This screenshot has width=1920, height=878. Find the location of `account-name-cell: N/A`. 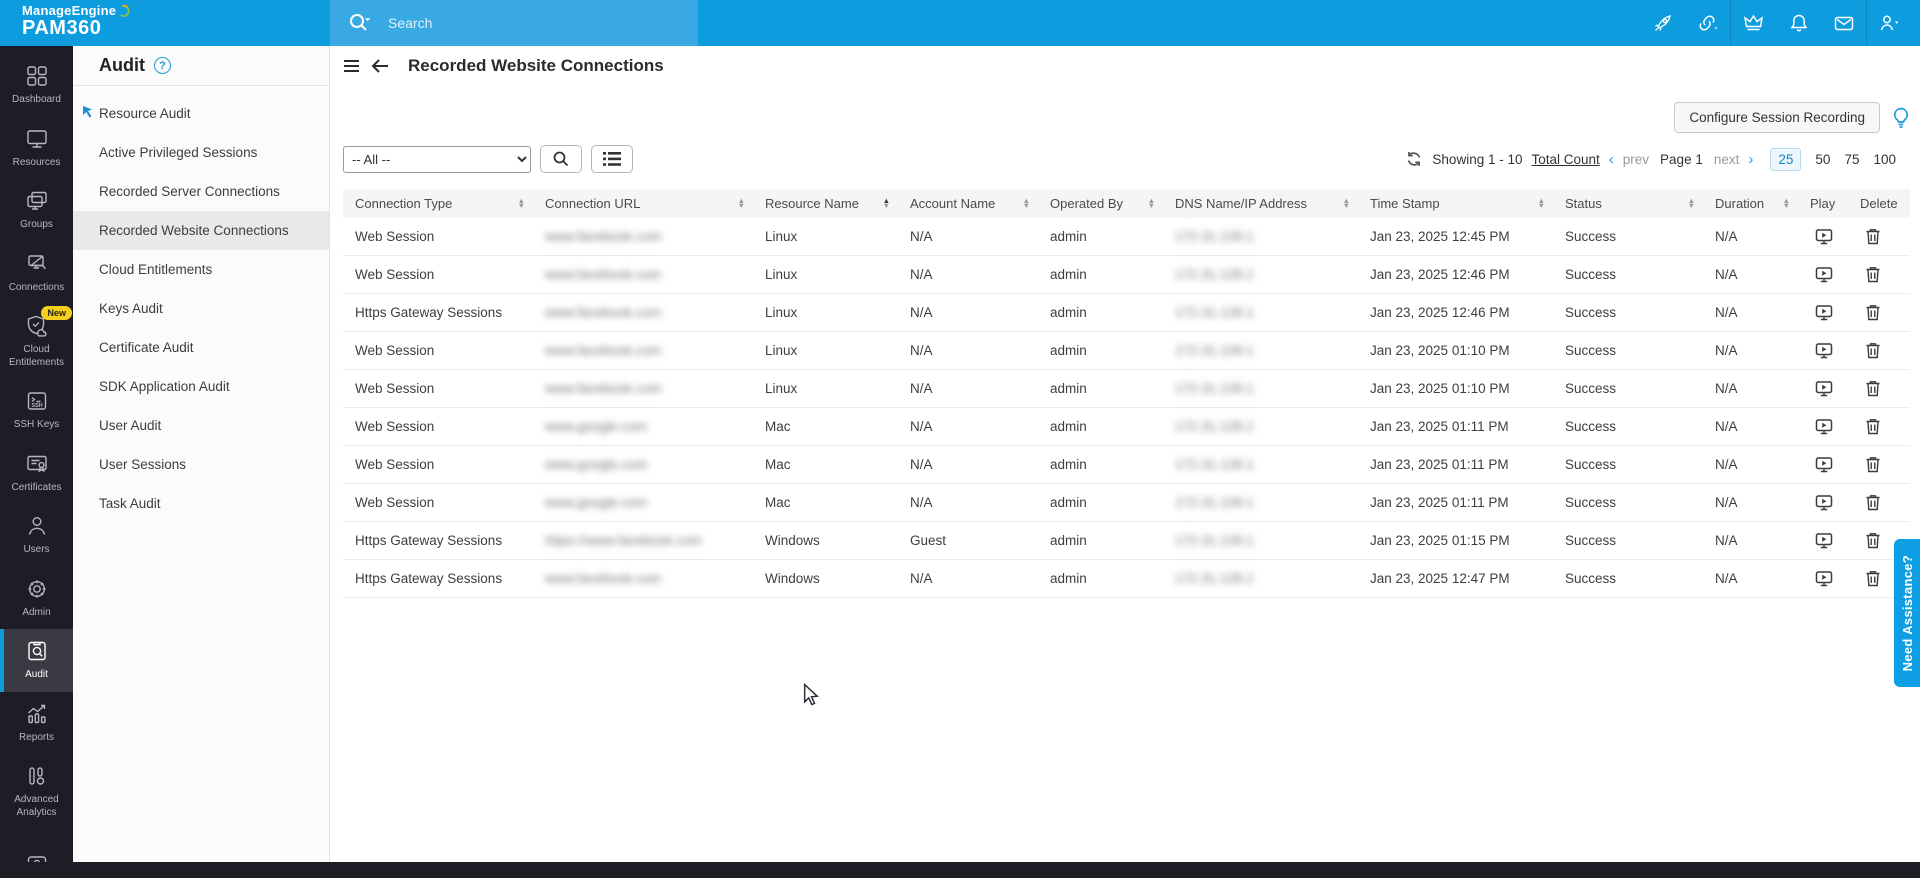

account-name-cell: N/A is located at coordinates (921, 578).